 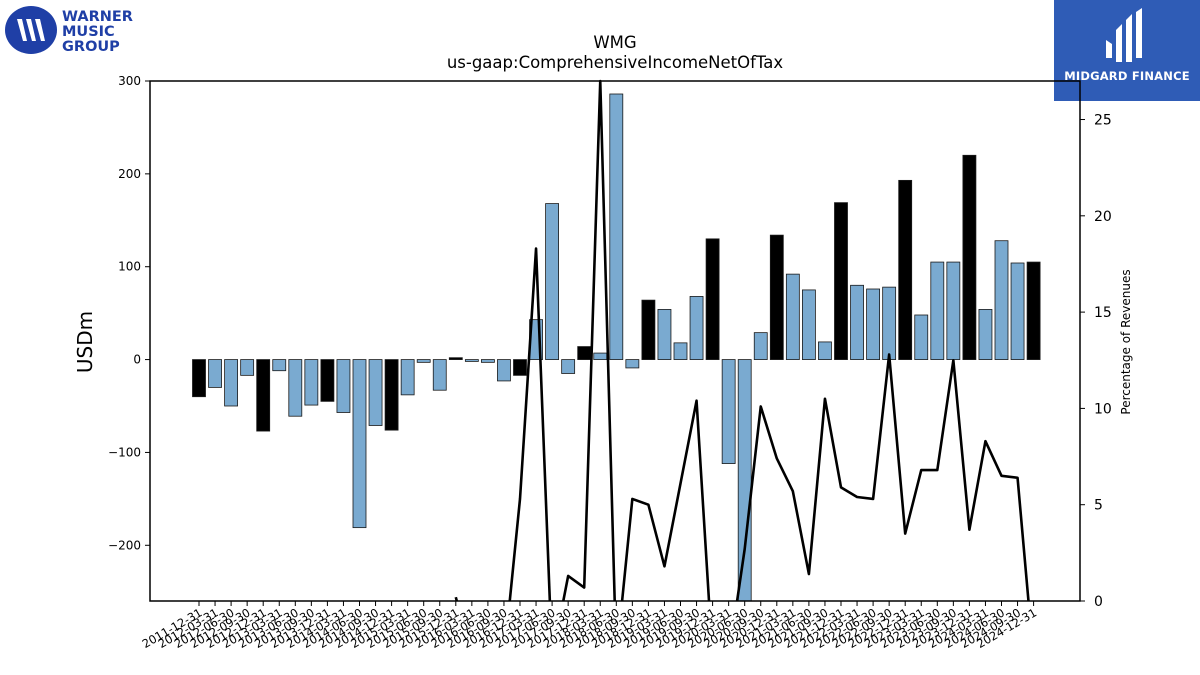 What do you see at coordinates (129, 174) in the screenshot?
I see `y-tick-label: 200` at bounding box center [129, 174].